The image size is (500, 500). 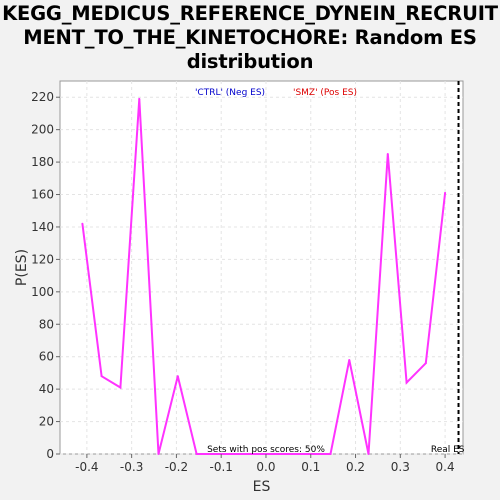 What do you see at coordinates (355, 467) in the screenshot?
I see `x-tick-label: 0.2` at bounding box center [355, 467].